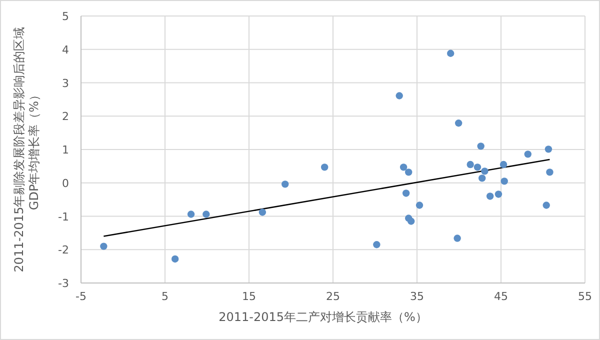 The height and width of the screenshot is (340, 600). I want to click on x-tick-label: 35, so click(417, 296).